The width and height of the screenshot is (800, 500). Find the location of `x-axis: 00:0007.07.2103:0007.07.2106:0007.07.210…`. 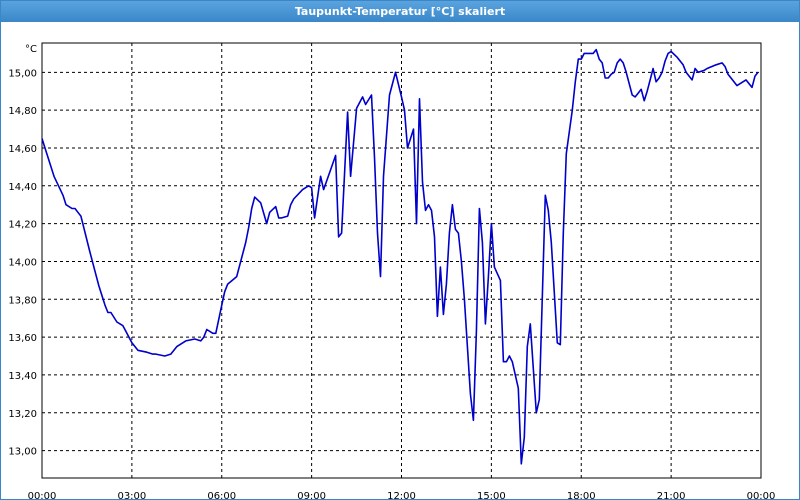

x-axis: 00:0007.07.2103:0007.07.2106:0007.07.210… is located at coordinates (402, 495).